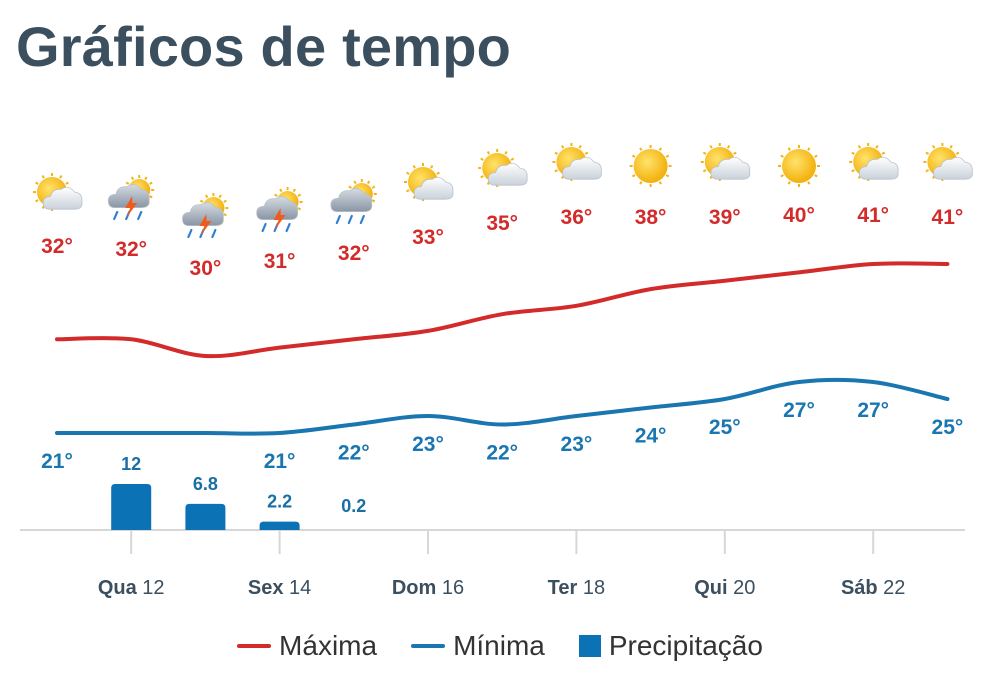 The height and width of the screenshot is (688, 1000). Describe the element at coordinates (131, 464) in the screenshot. I see `precipitation-value-label: 12` at that location.